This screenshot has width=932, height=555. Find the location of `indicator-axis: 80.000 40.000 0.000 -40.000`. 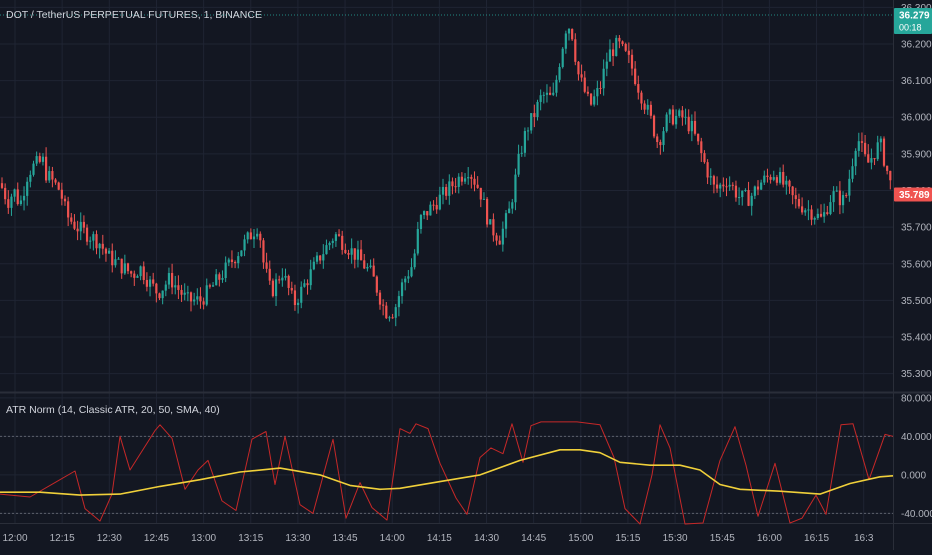

indicator-axis: 80.000 40.000 0.000 -40.000 is located at coordinates (916, 456).